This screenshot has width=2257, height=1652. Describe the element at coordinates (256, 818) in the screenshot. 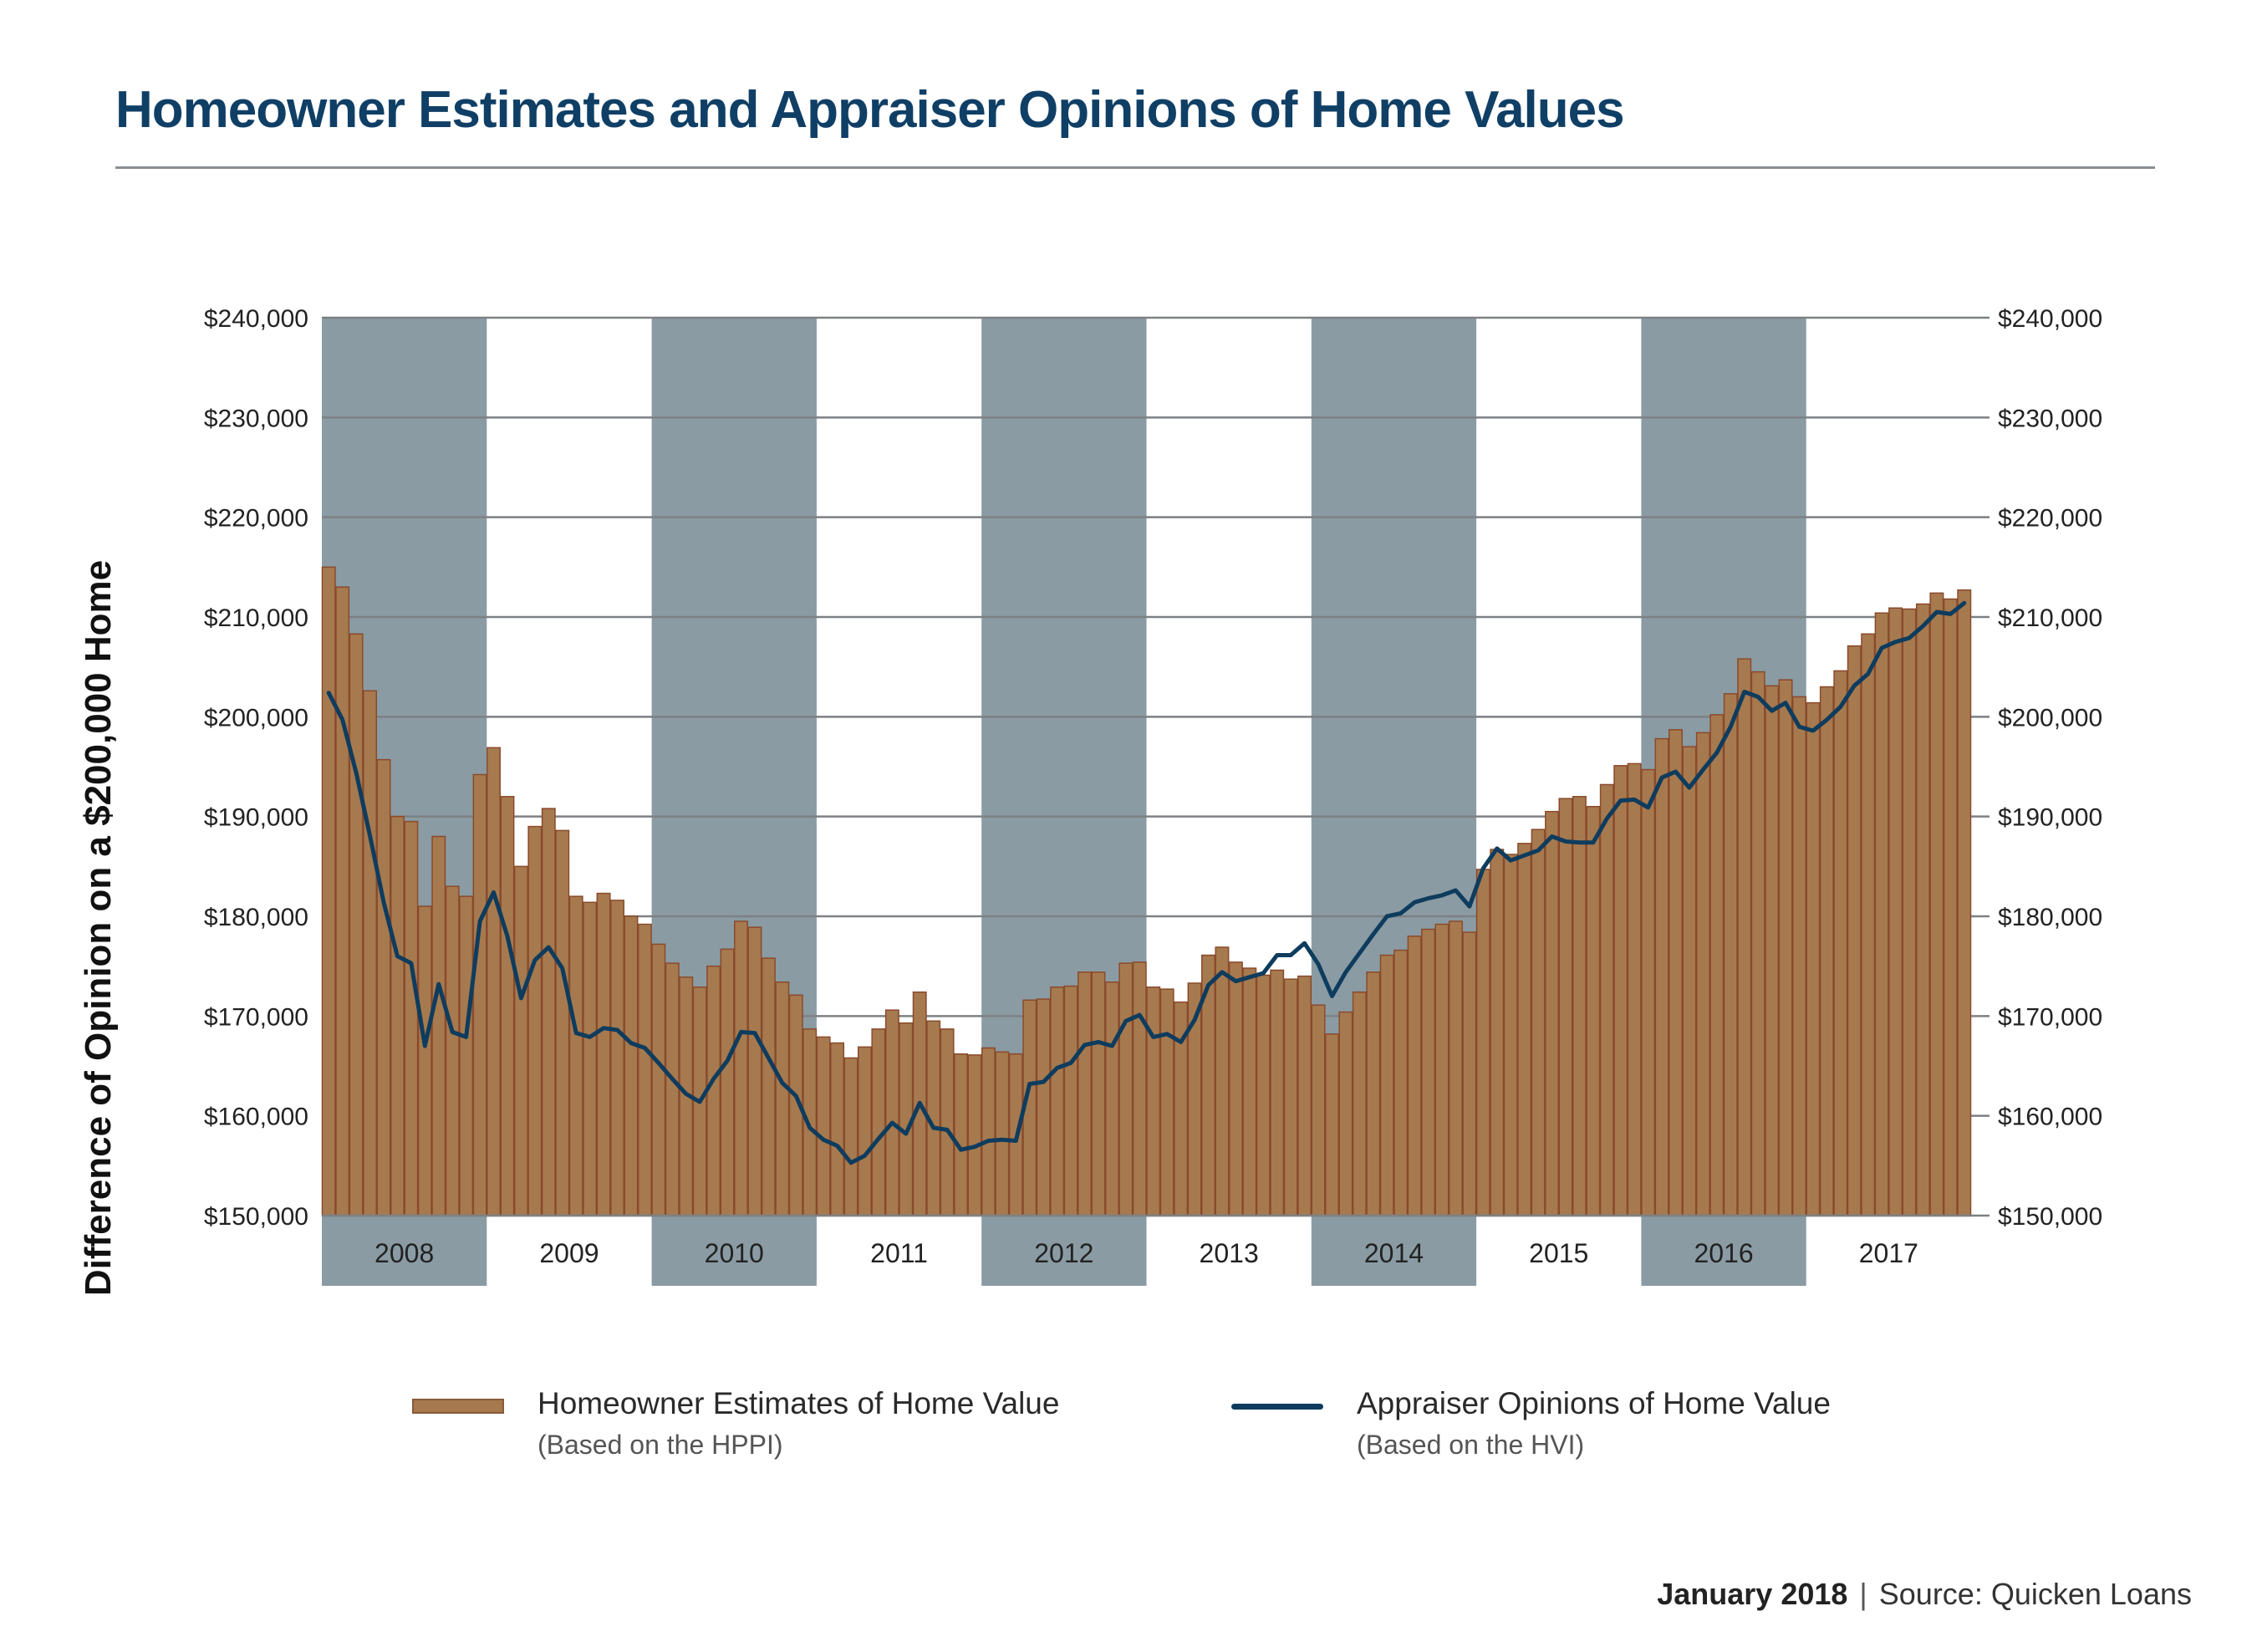

I see `y-tick-label-left: $190,000` at that location.